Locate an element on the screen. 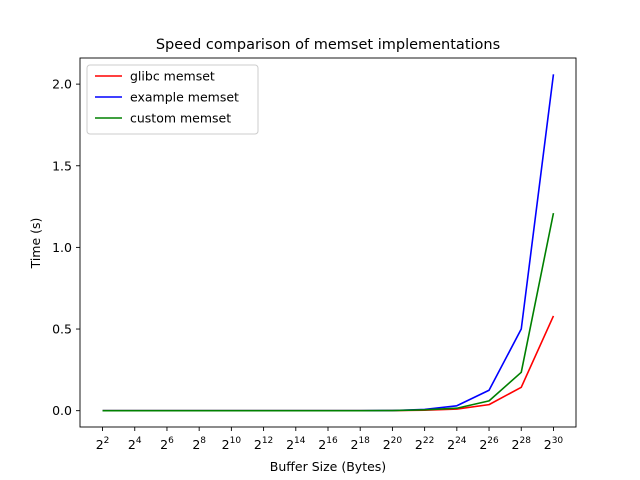  y-tick-label: 1.0 is located at coordinates (62, 247).